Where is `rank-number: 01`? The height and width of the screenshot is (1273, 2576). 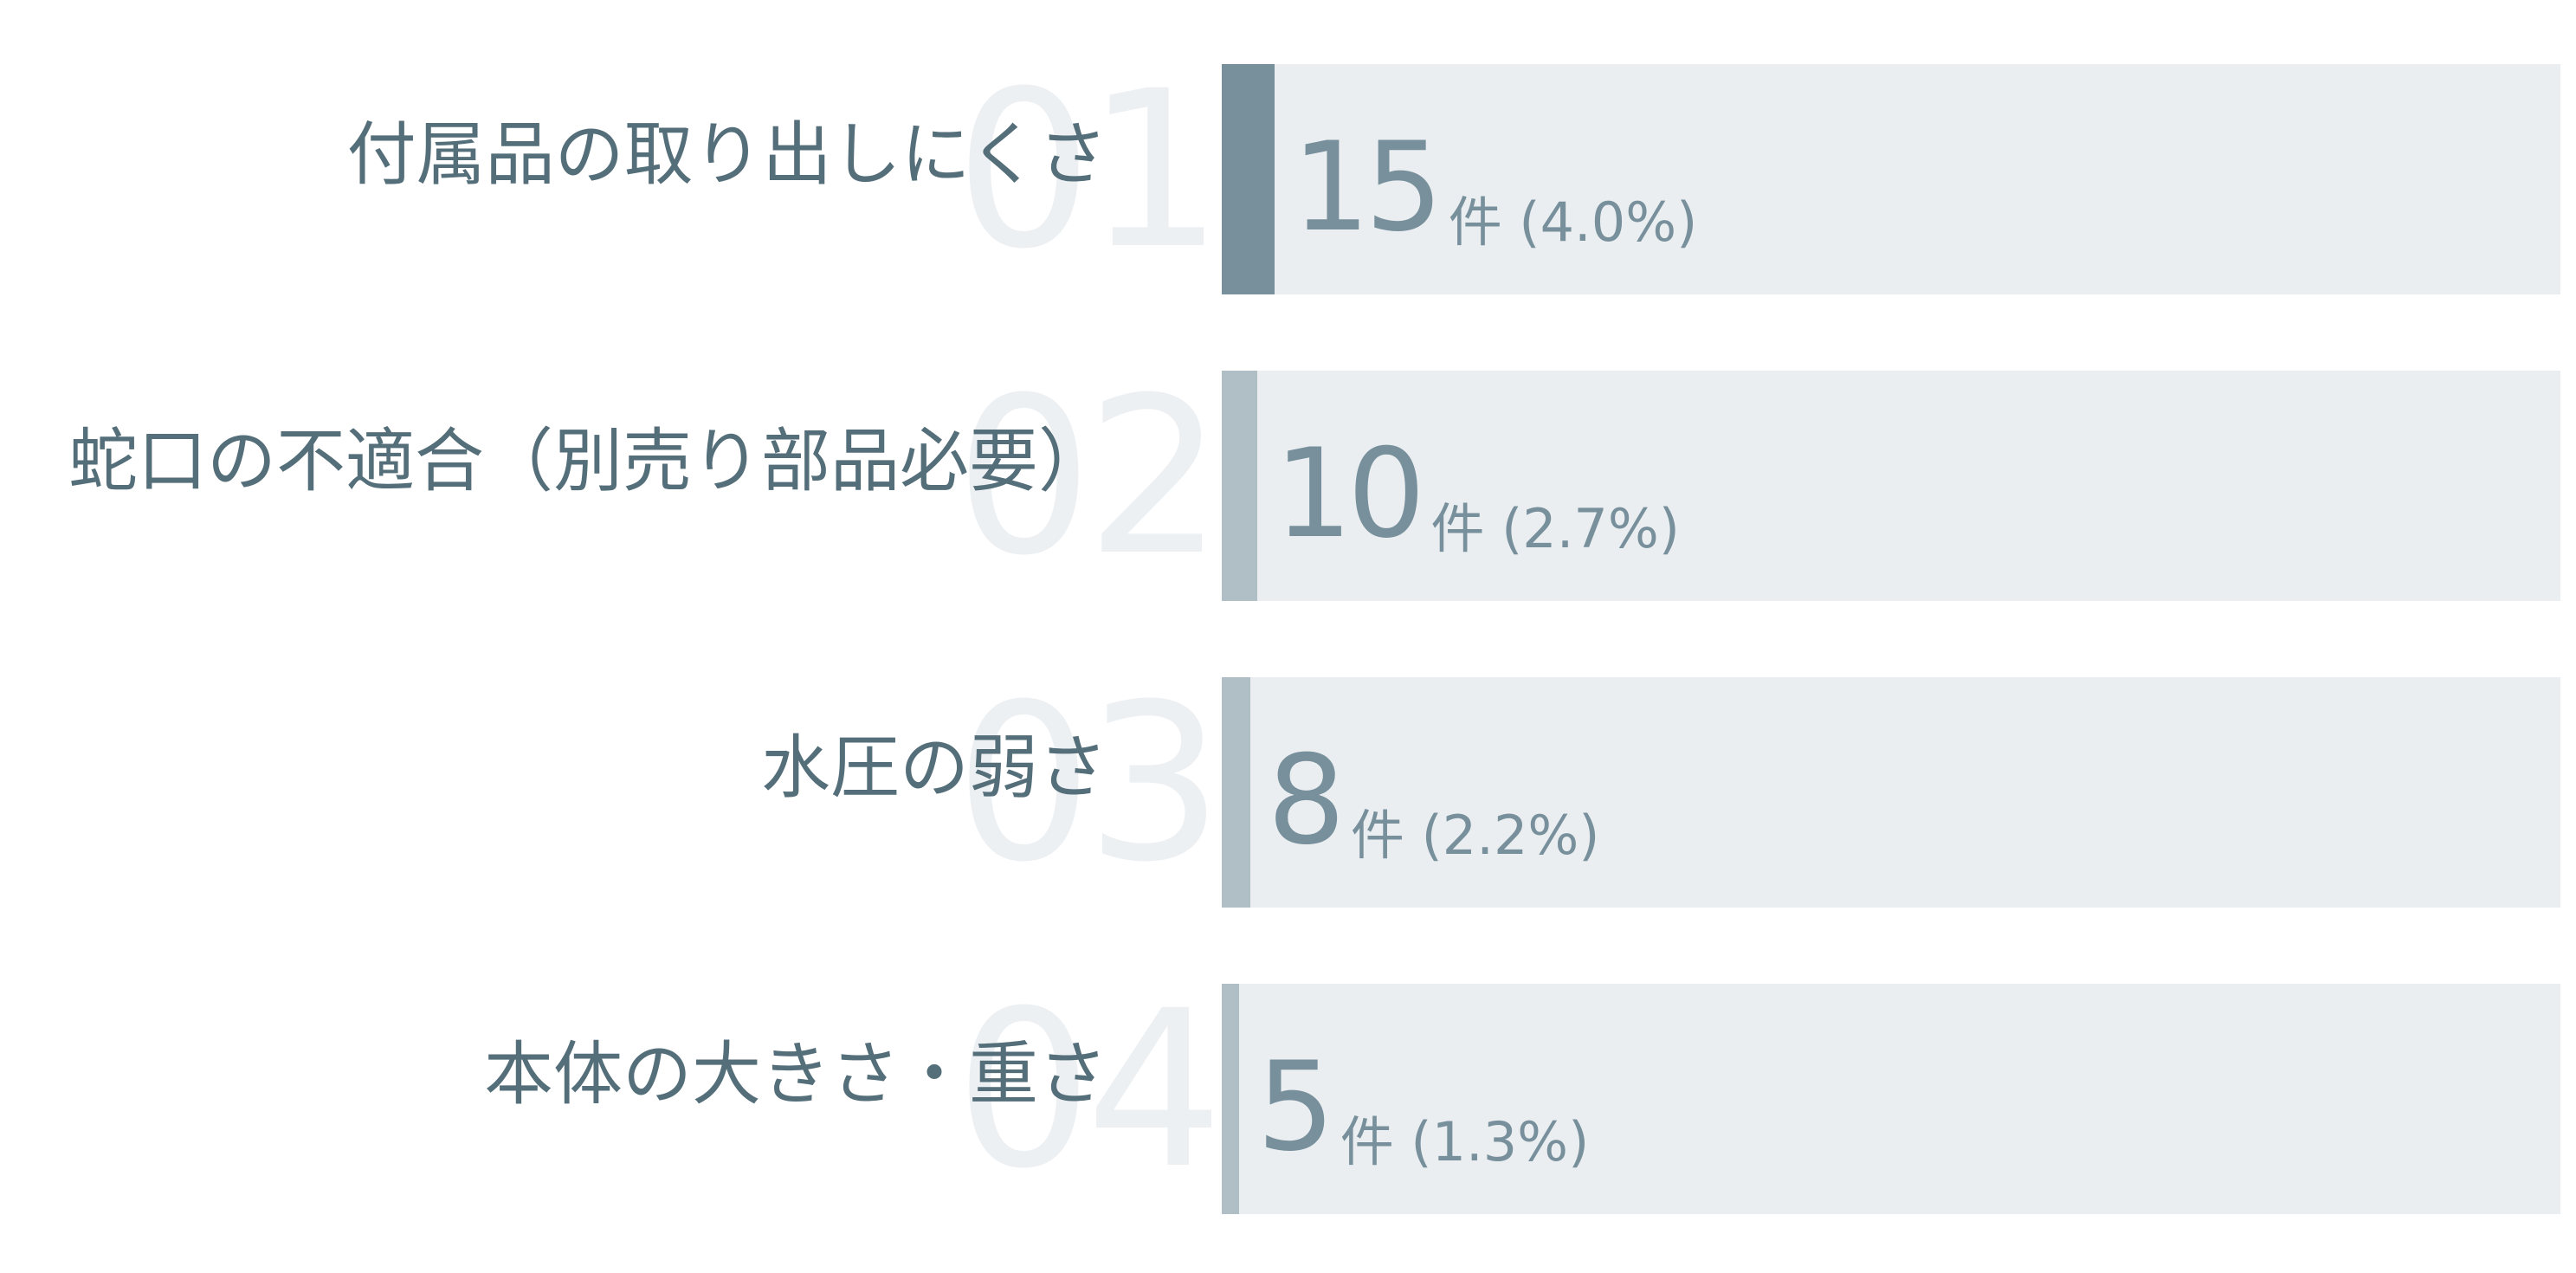
rank-number: 01 is located at coordinates (1088, 170).